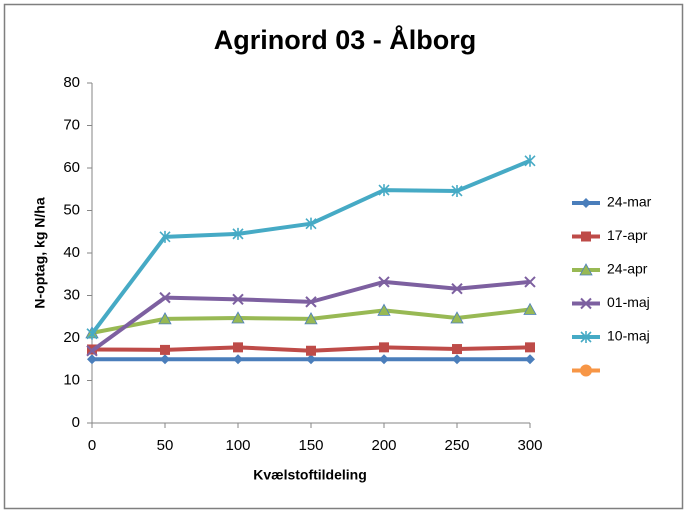 The image size is (688, 519). Describe the element at coordinates (629, 202) in the screenshot. I see `legend-label: 24-mar` at that location.